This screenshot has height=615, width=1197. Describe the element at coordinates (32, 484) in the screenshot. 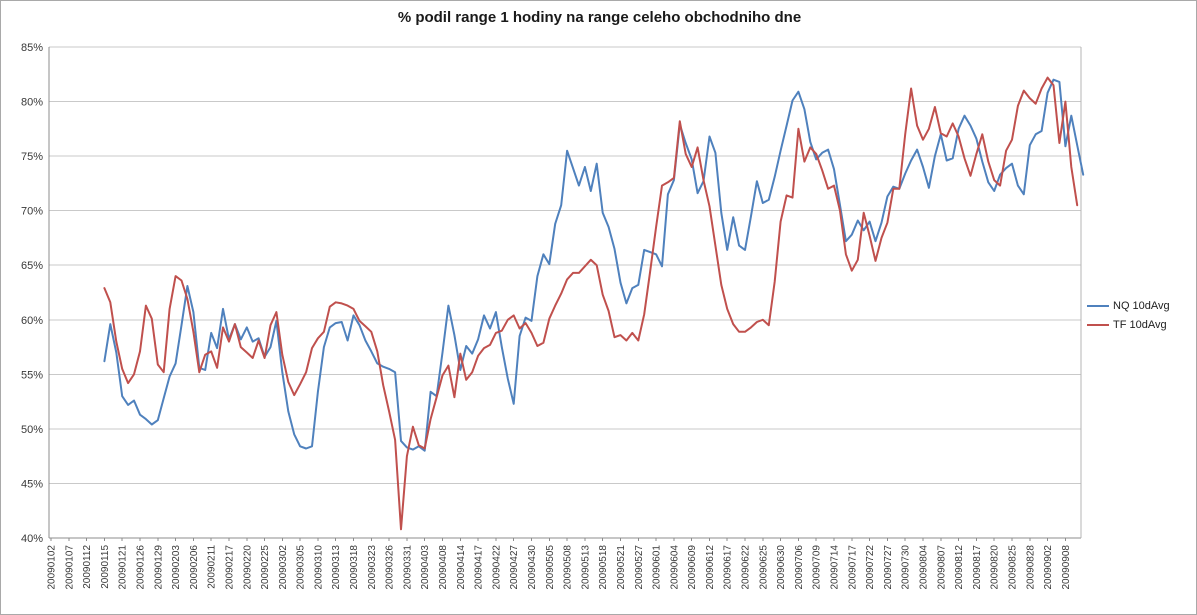

I see `y-axis-tick-label: 45%` at that location.